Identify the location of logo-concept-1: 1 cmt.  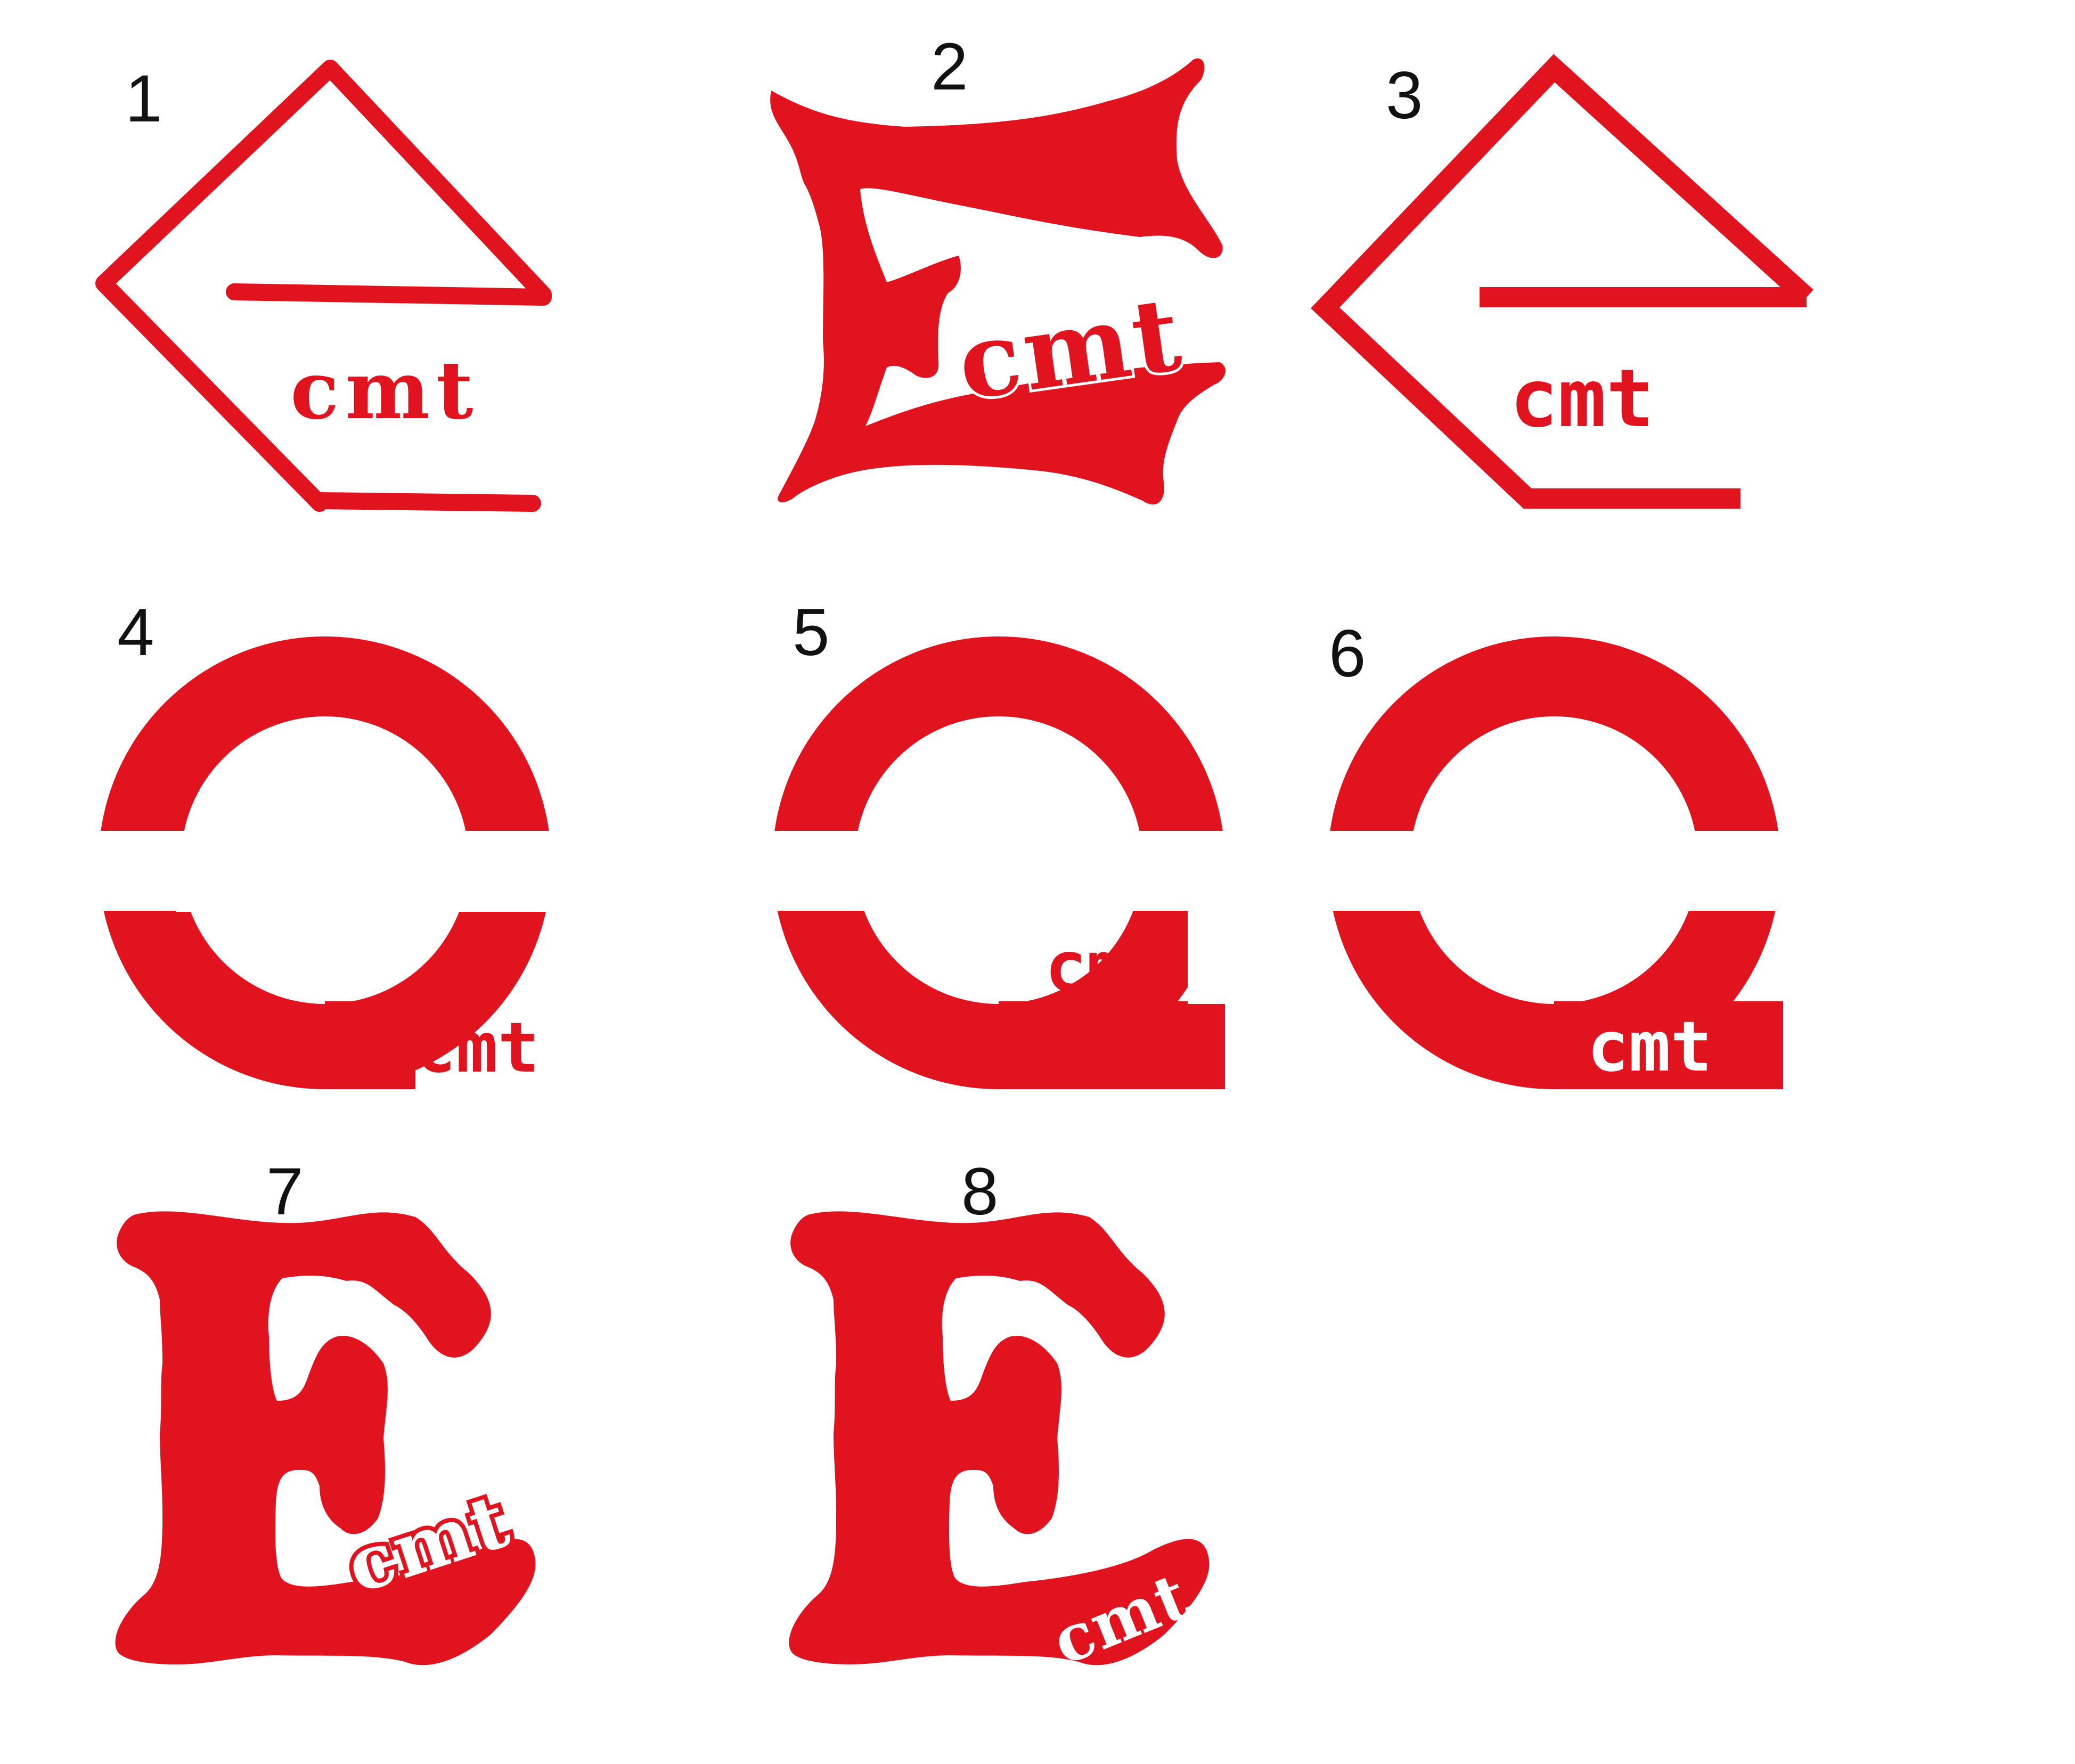
(323, 286).